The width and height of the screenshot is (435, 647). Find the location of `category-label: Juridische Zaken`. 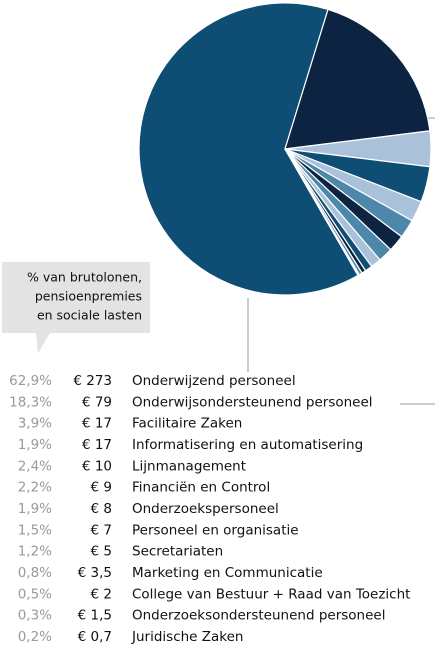

category-label: Juridische Zaken is located at coordinates (187, 637).